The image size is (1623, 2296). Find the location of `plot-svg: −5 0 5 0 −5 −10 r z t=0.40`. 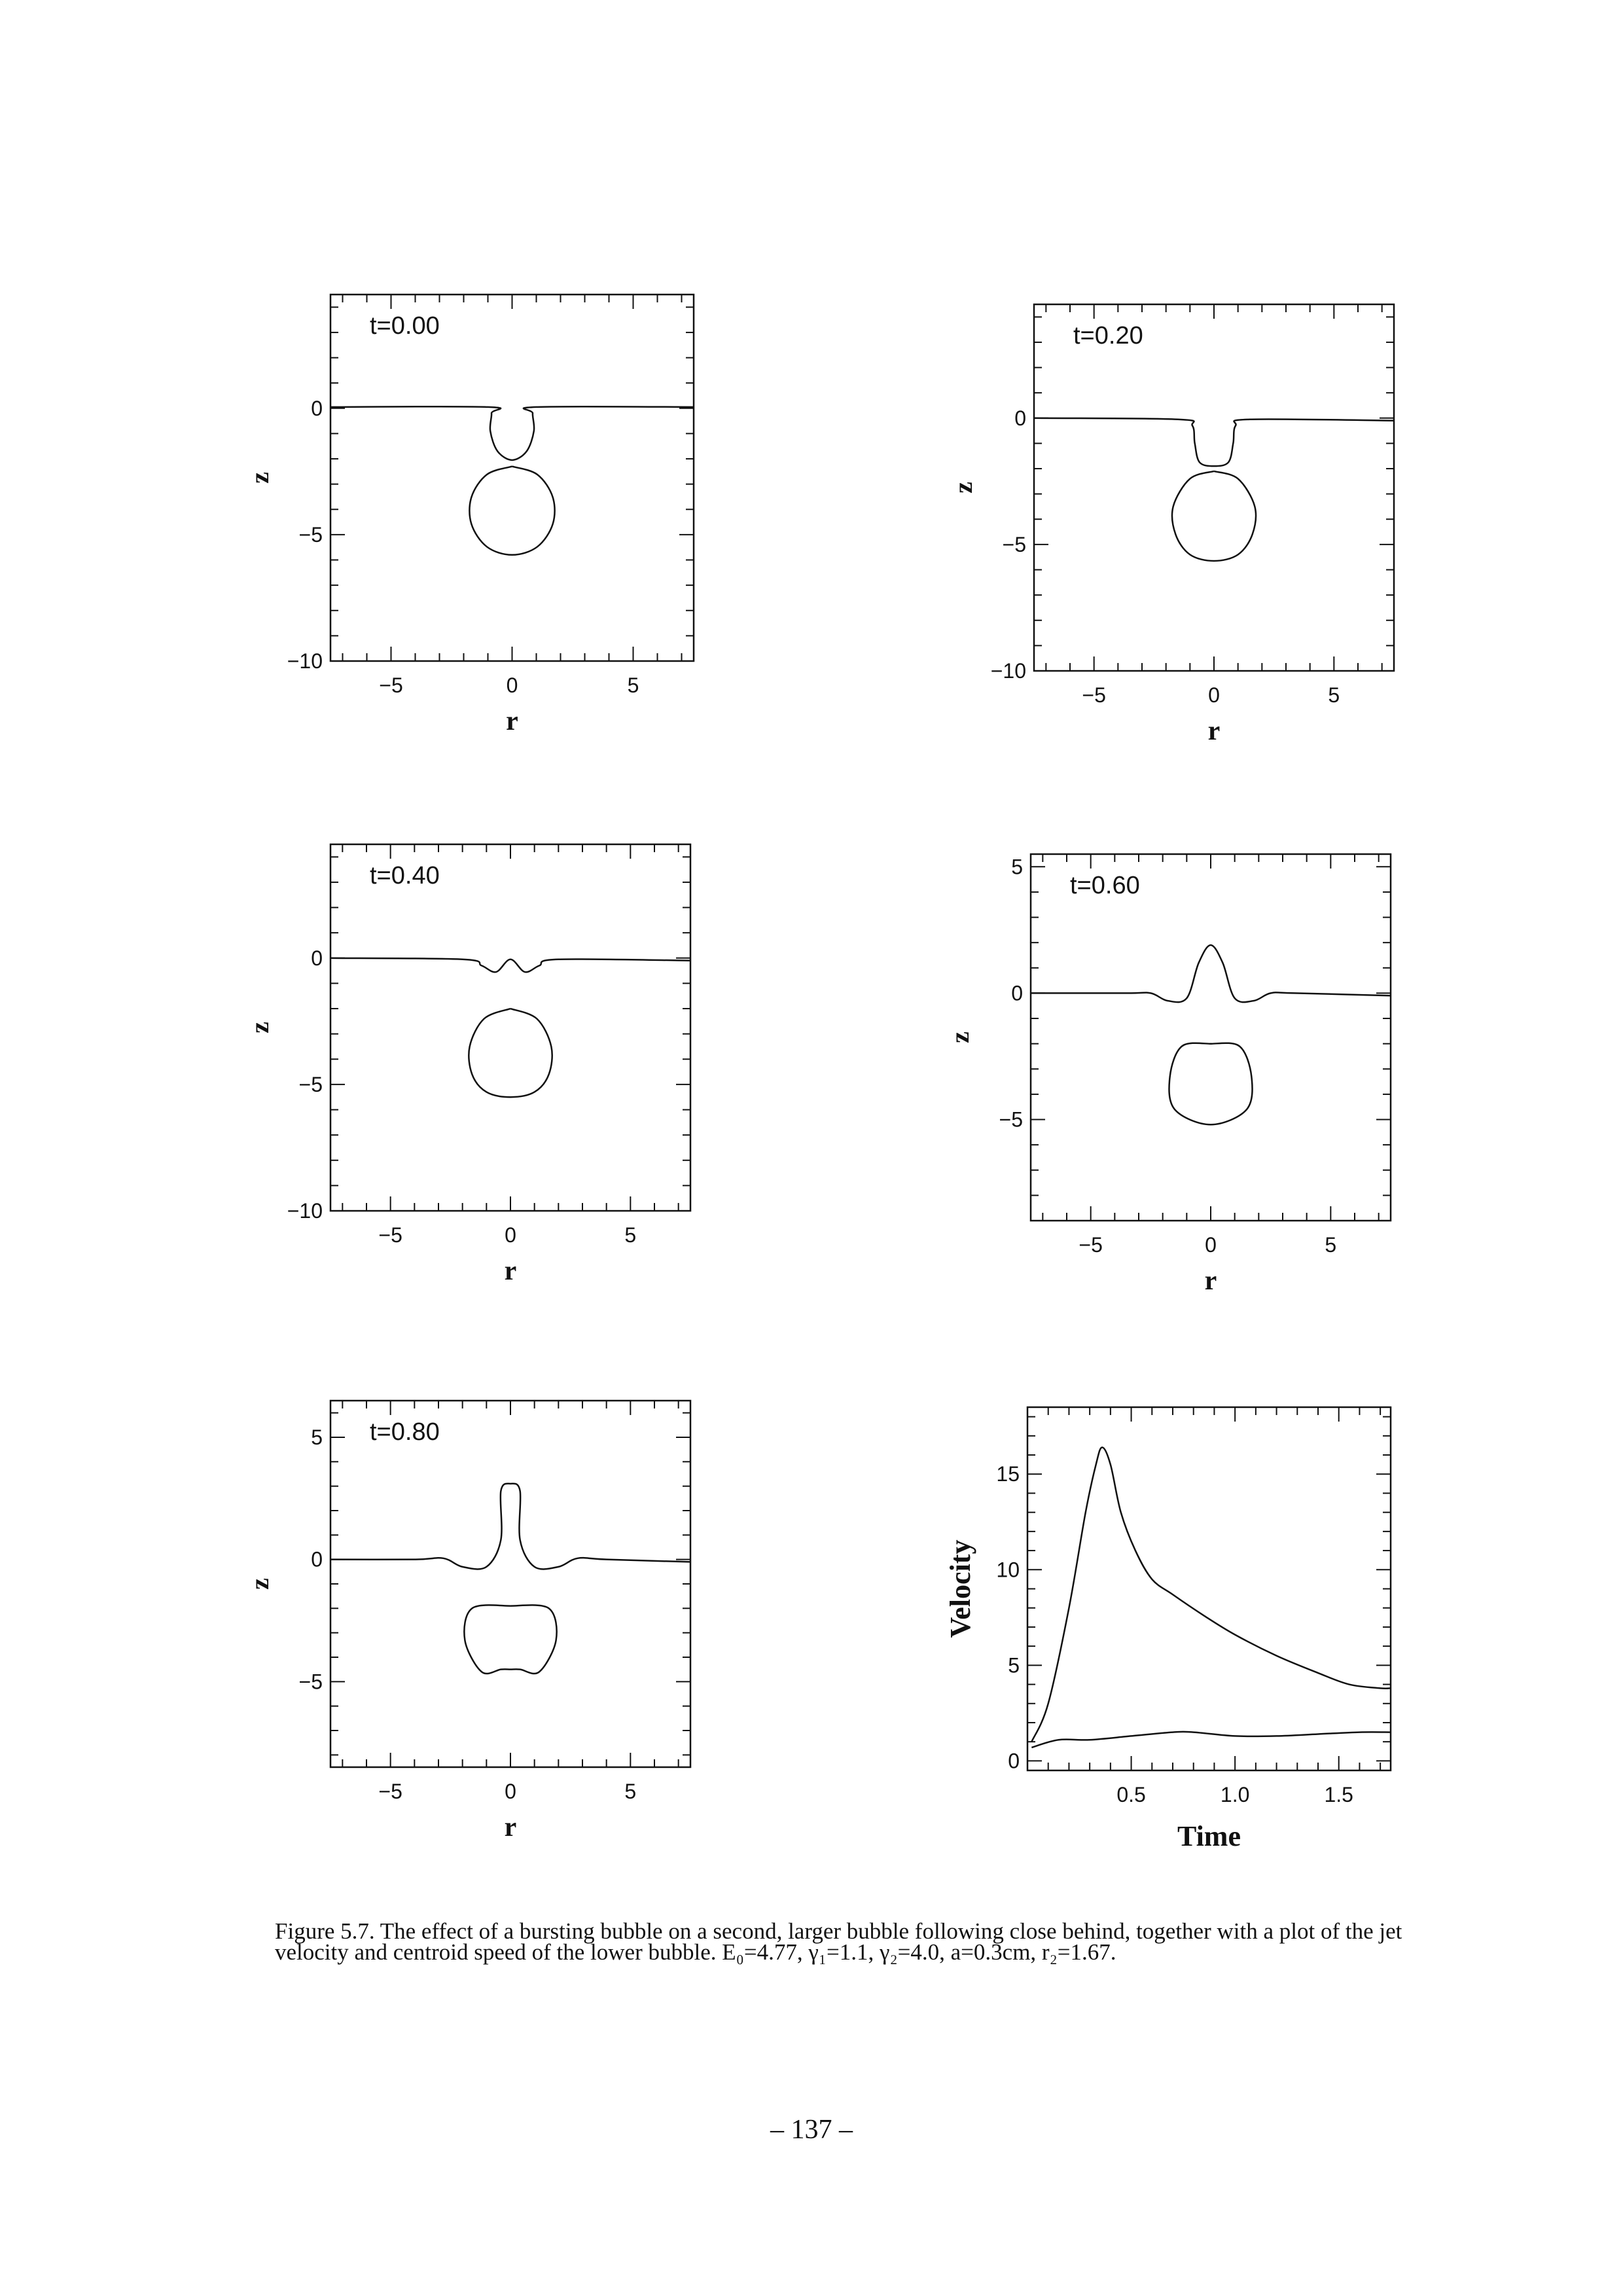

plot-svg: −5 0 5 0 −5 −10 r z t=0.40 is located at coordinates (468, 1064).